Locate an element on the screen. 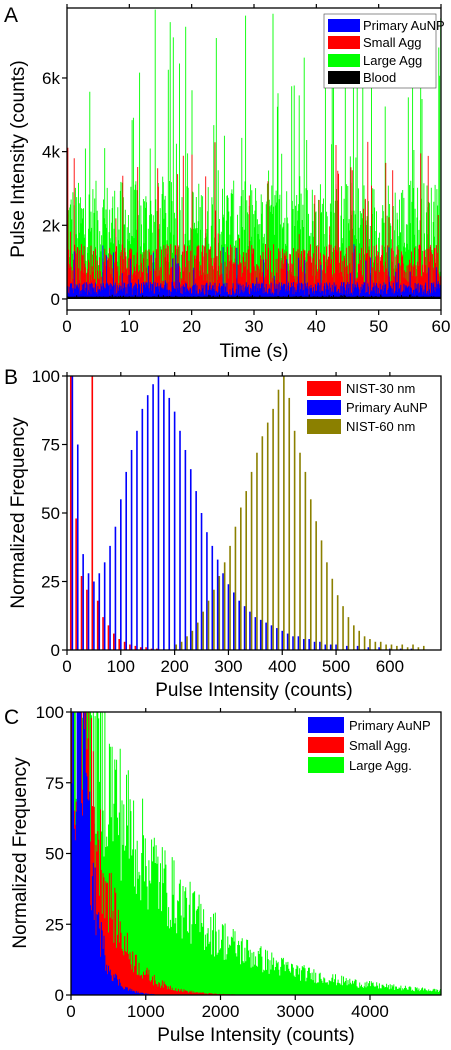 The width and height of the screenshot is (451, 1050). panel-c-yticks: 0 25 50 75 100 is located at coordinates (53, 854).